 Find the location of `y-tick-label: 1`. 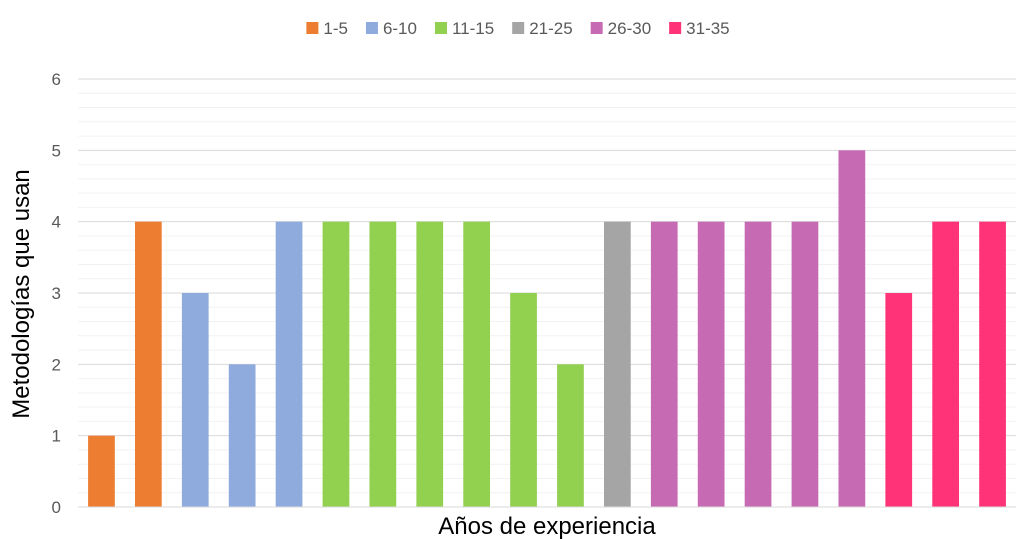

y-tick-label: 1 is located at coordinates (56, 436).